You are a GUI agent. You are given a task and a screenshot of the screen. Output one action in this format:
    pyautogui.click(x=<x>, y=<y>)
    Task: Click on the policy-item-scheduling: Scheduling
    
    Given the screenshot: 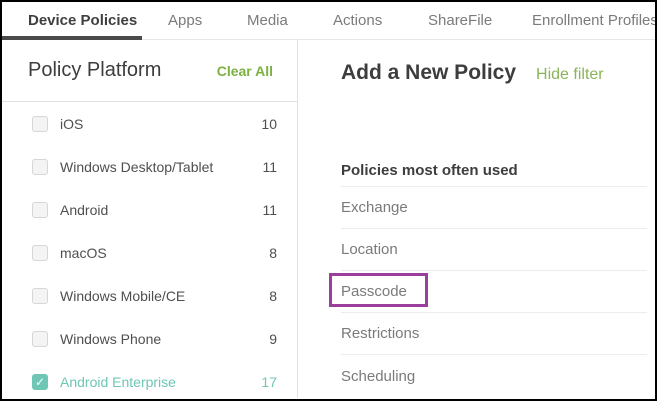 What is the action you would take?
    pyautogui.click(x=378, y=376)
    